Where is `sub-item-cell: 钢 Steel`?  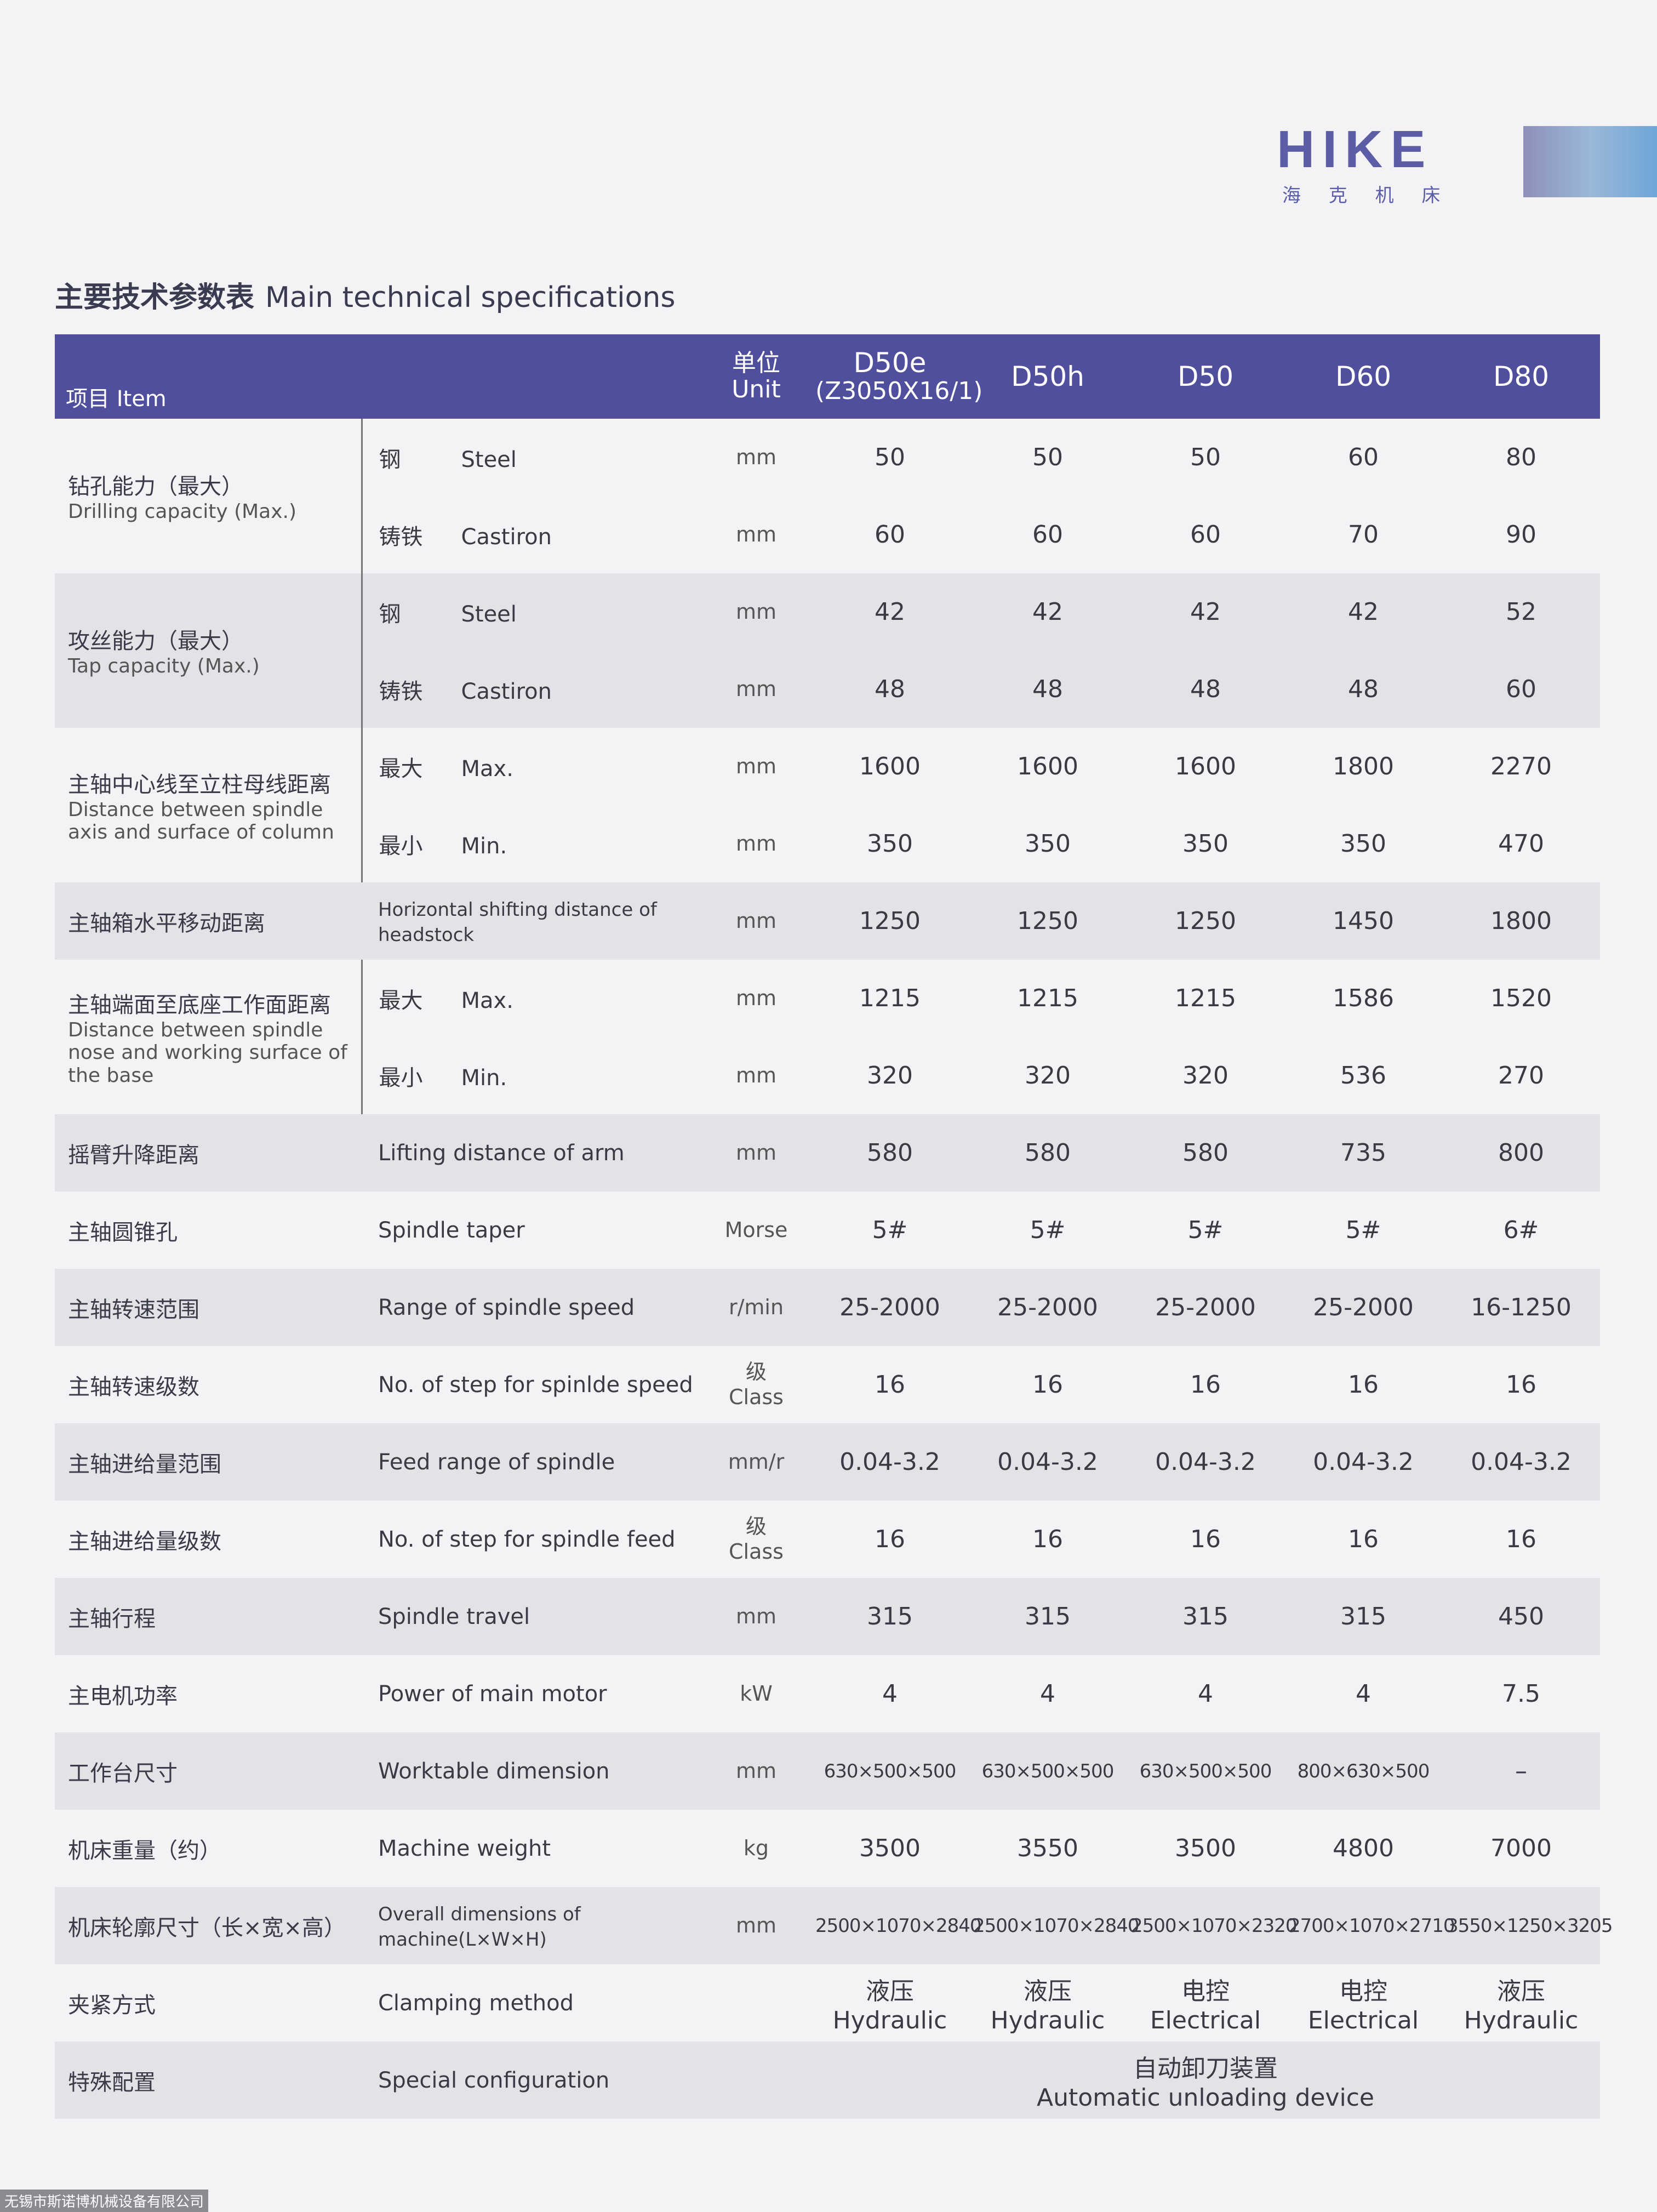 sub-item-cell: 钢 Steel is located at coordinates (531, 612).